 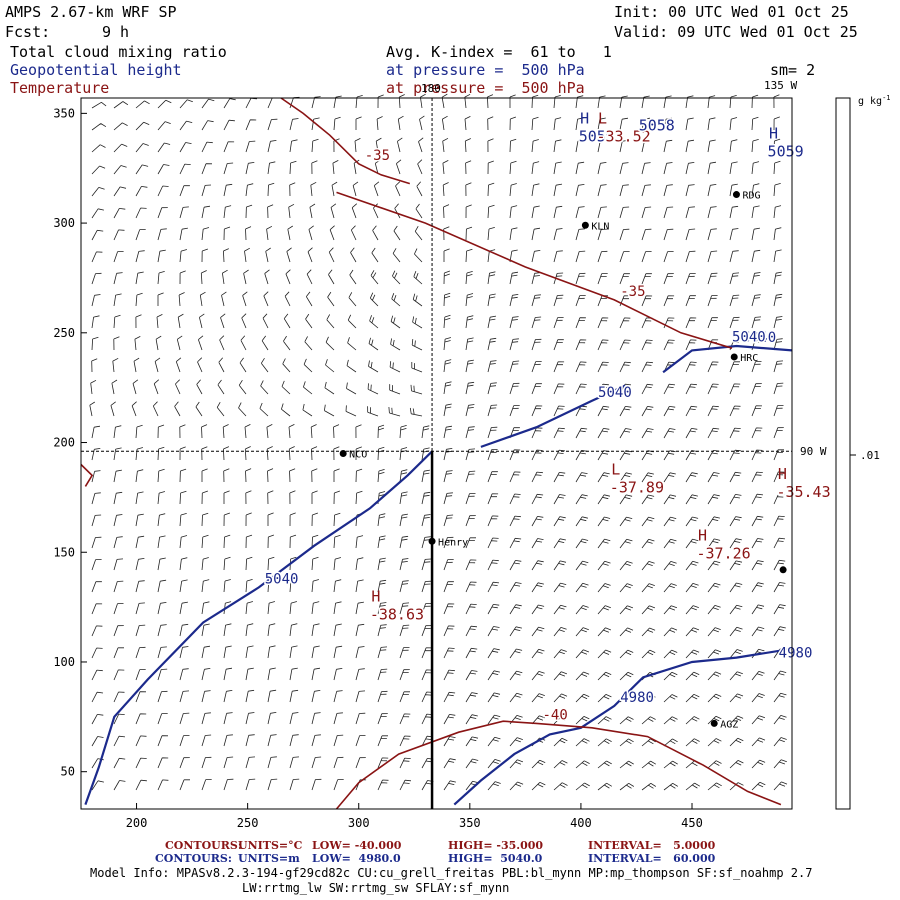 I want to click on k-index-range: Avg. K-index = 61 to 1, so click(x=499, y=52).